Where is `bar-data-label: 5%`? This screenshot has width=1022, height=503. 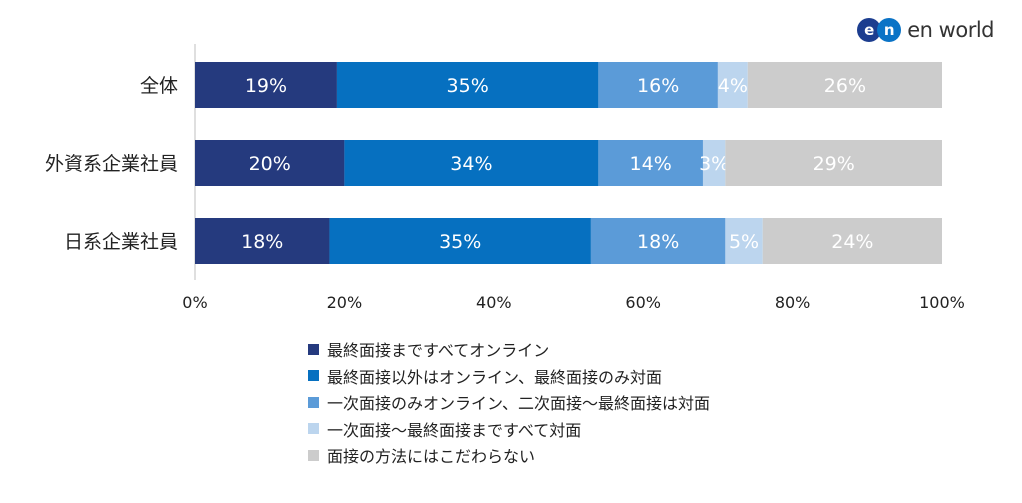 bar-data-label: 5% is located at coordinates (744, 242).